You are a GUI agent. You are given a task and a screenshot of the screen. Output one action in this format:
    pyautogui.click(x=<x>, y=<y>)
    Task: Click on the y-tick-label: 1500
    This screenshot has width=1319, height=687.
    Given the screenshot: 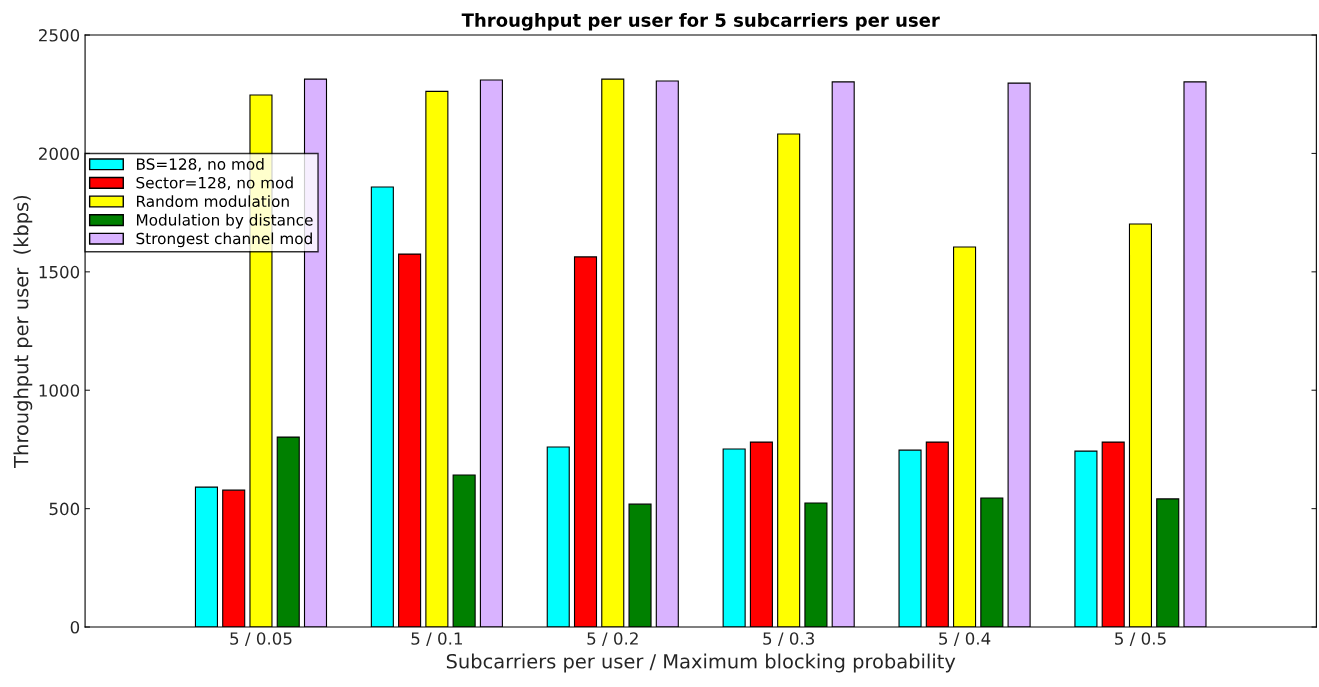 What is the action you would take?
    pyautogui.click(x=59, y=272)
    